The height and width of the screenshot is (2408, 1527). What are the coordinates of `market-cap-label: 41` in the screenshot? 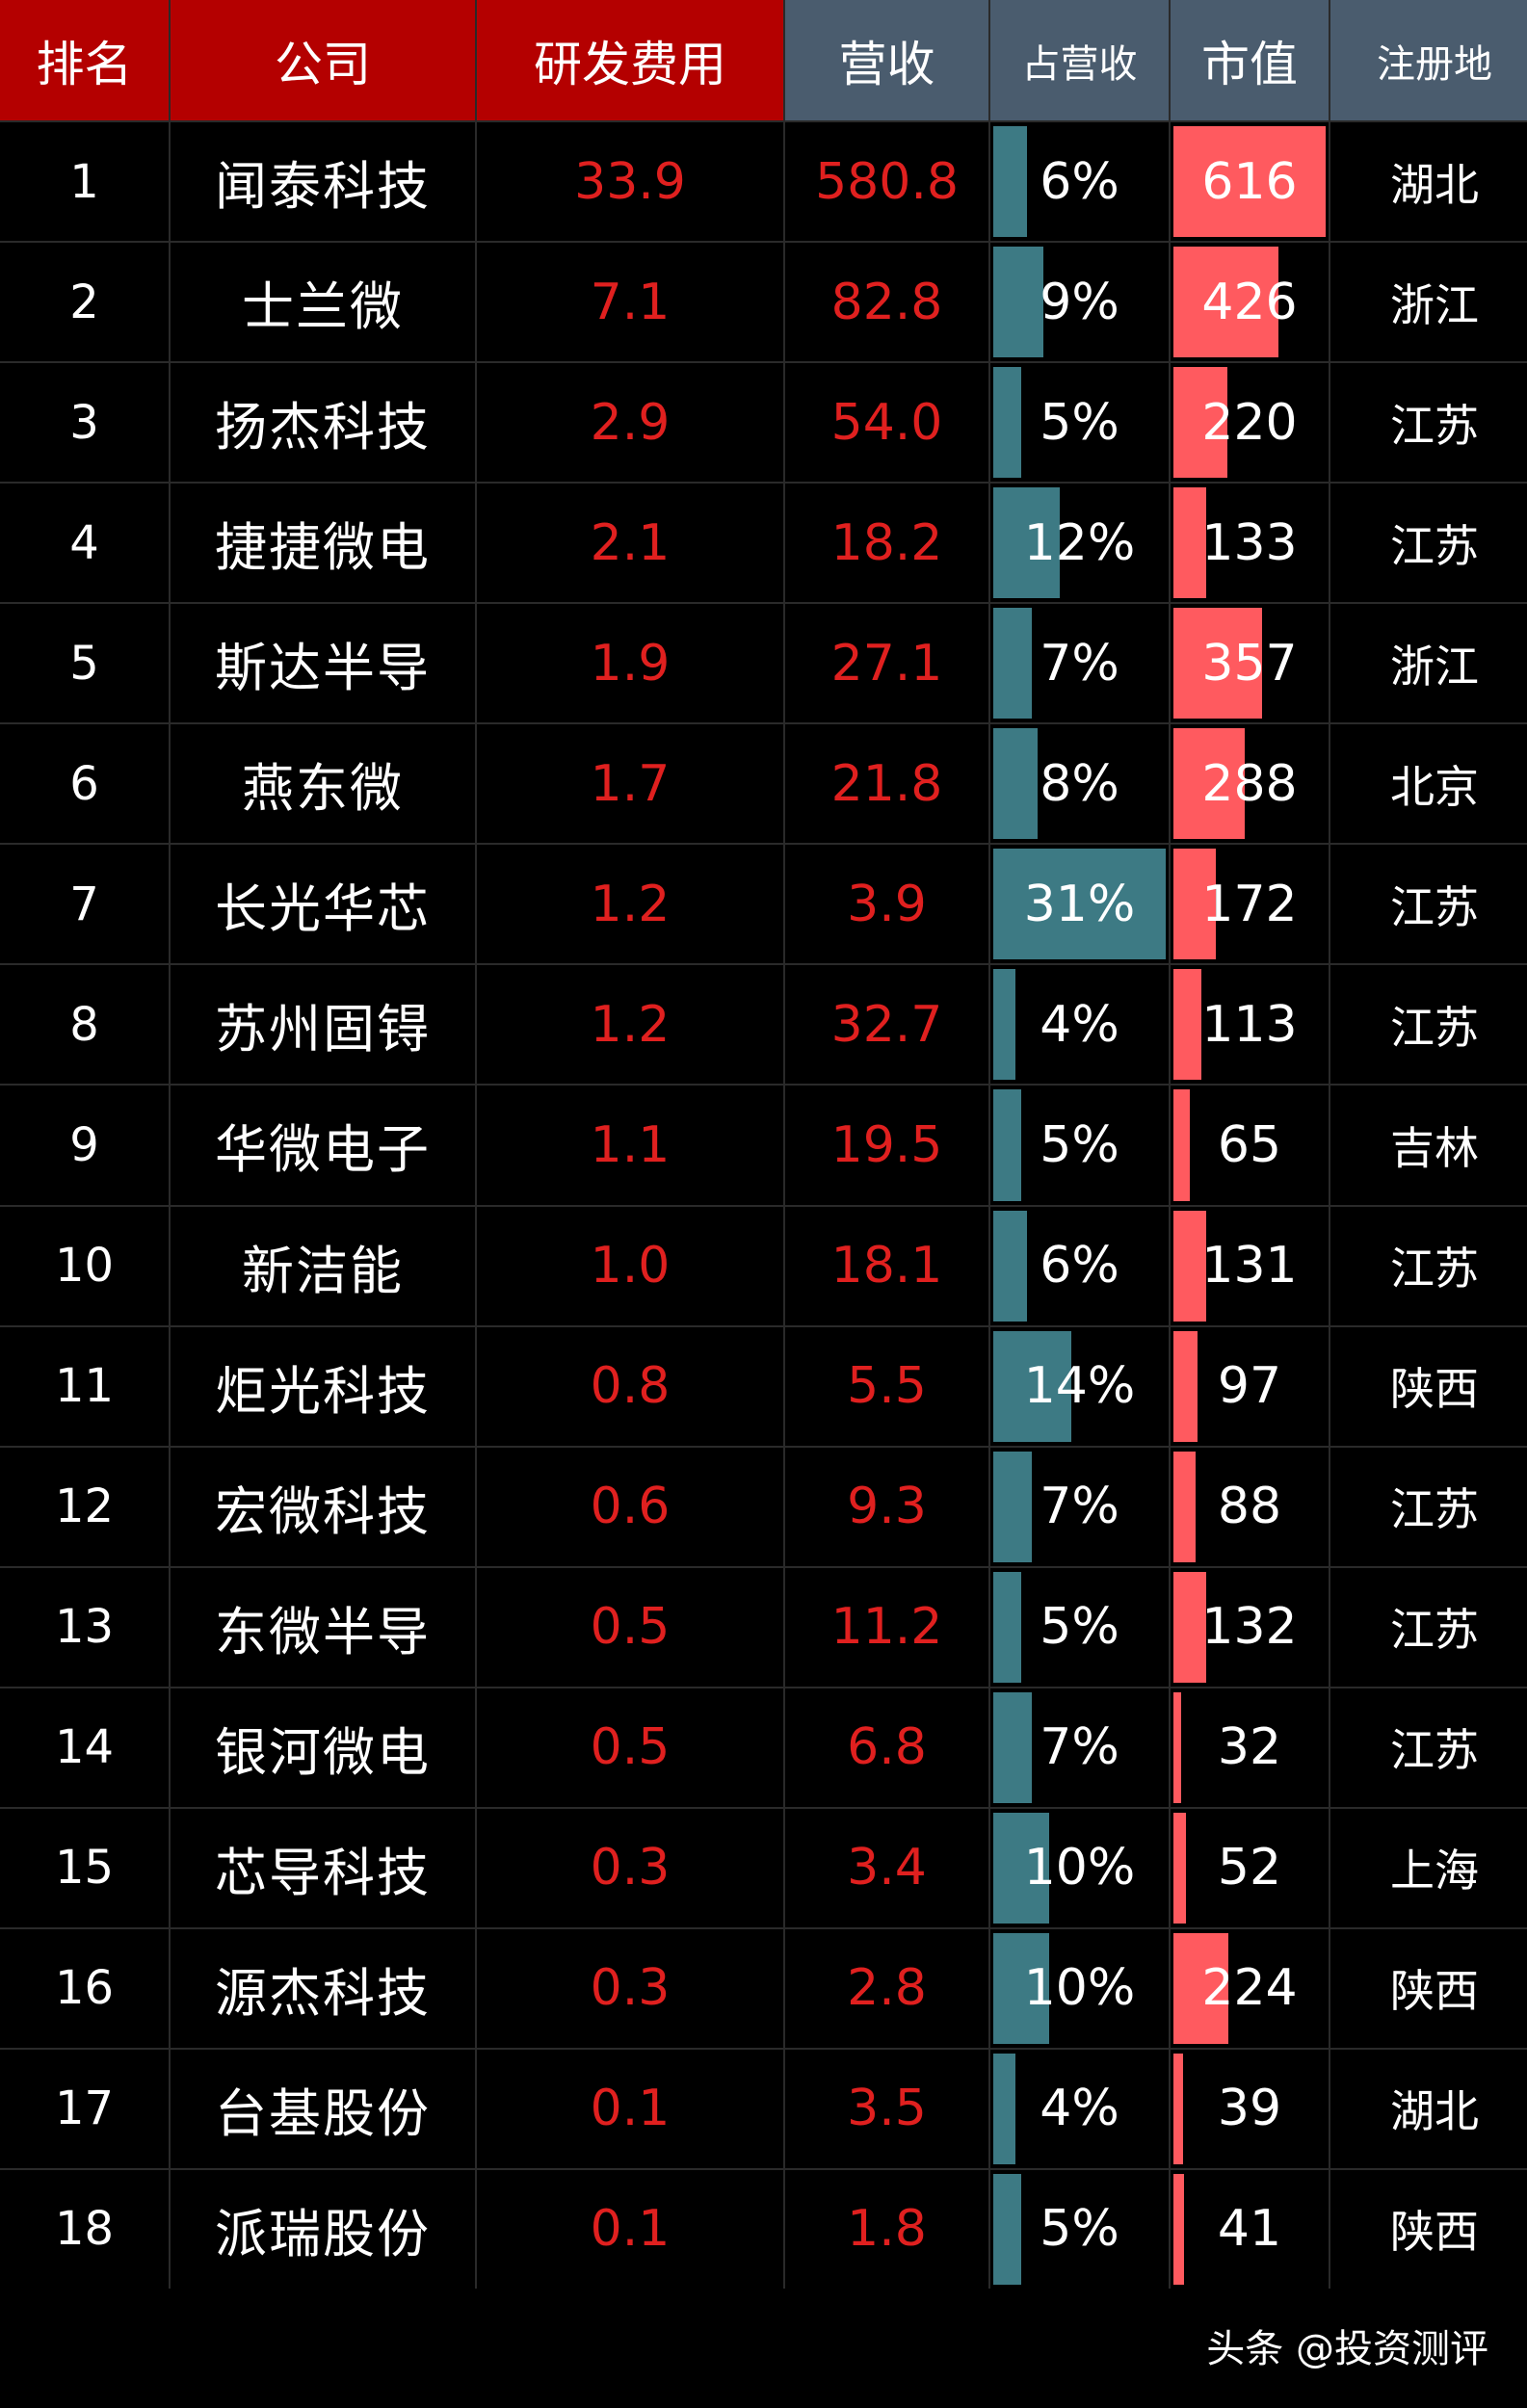 It's located at (1249, 2229).